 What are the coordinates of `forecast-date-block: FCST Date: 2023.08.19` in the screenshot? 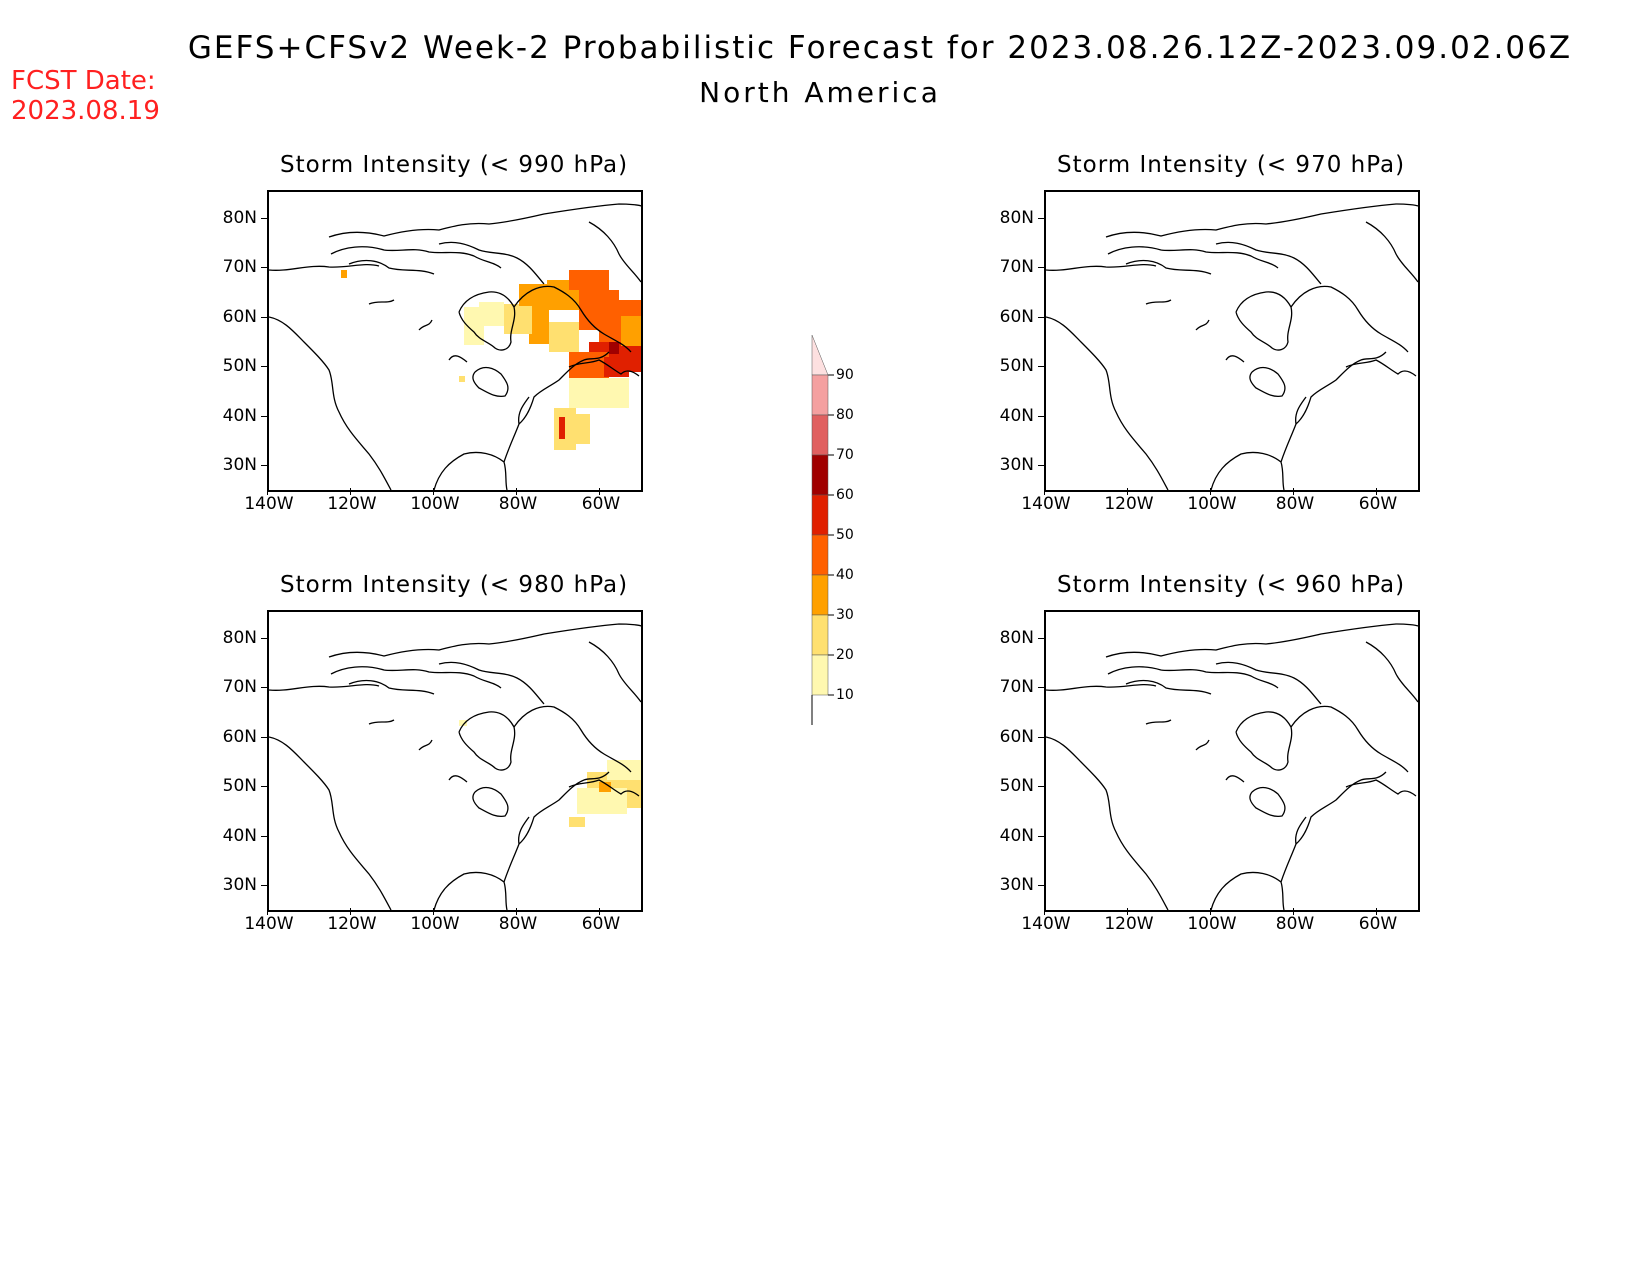 It's located at (85, 96).